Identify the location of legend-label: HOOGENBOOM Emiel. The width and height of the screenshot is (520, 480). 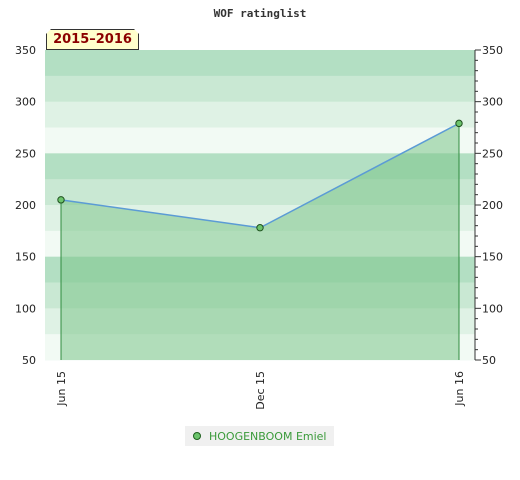
(268, 436).